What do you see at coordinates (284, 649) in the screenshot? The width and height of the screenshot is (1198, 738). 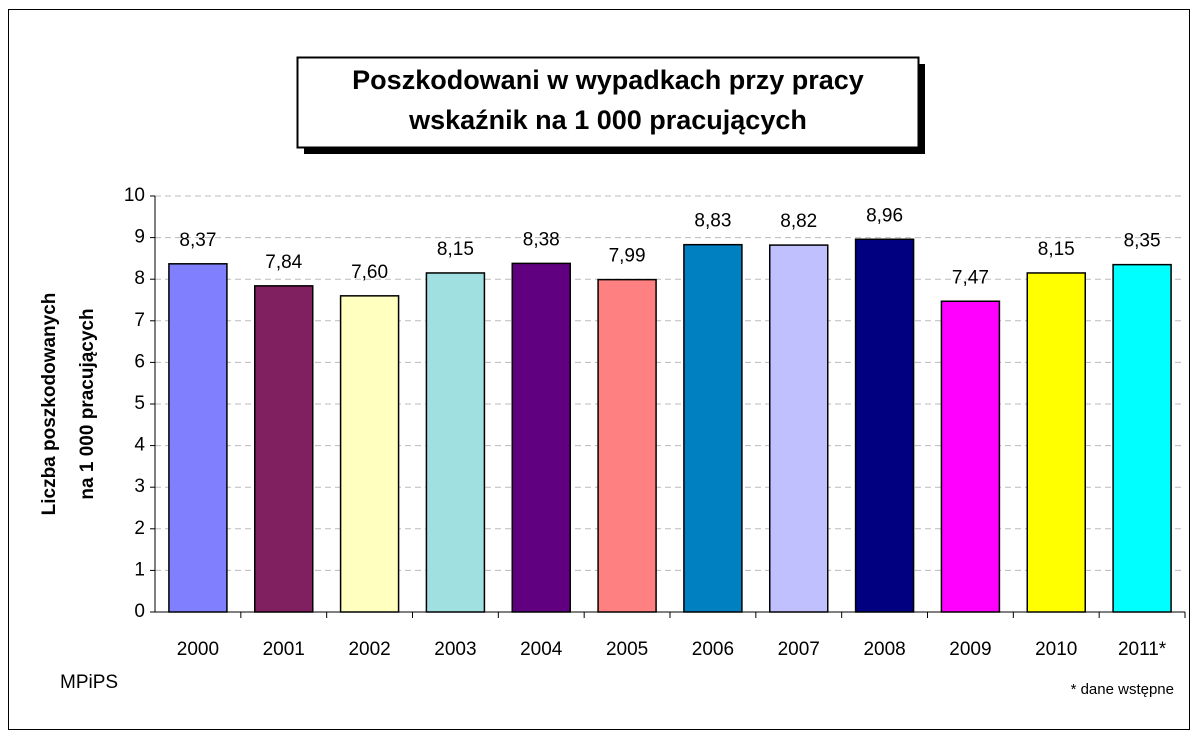 I see `x-tick-label: 2001` at bounding box center [284, 649].